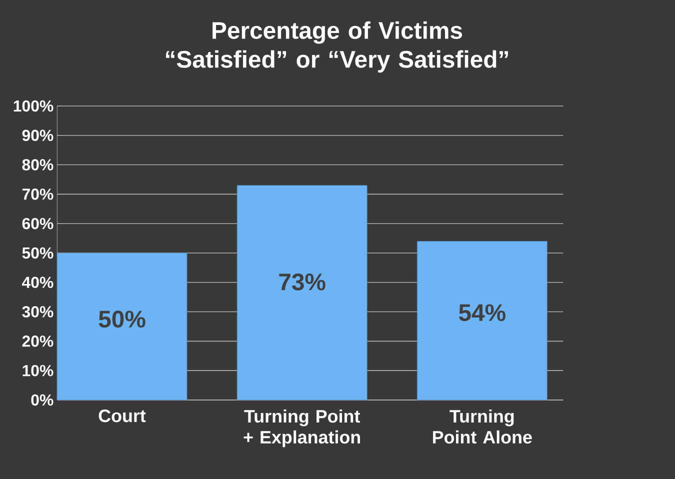  Describe the element at coordinates (38, 224) in the screenshot. I see `y-tick-label: 60%` at that location.